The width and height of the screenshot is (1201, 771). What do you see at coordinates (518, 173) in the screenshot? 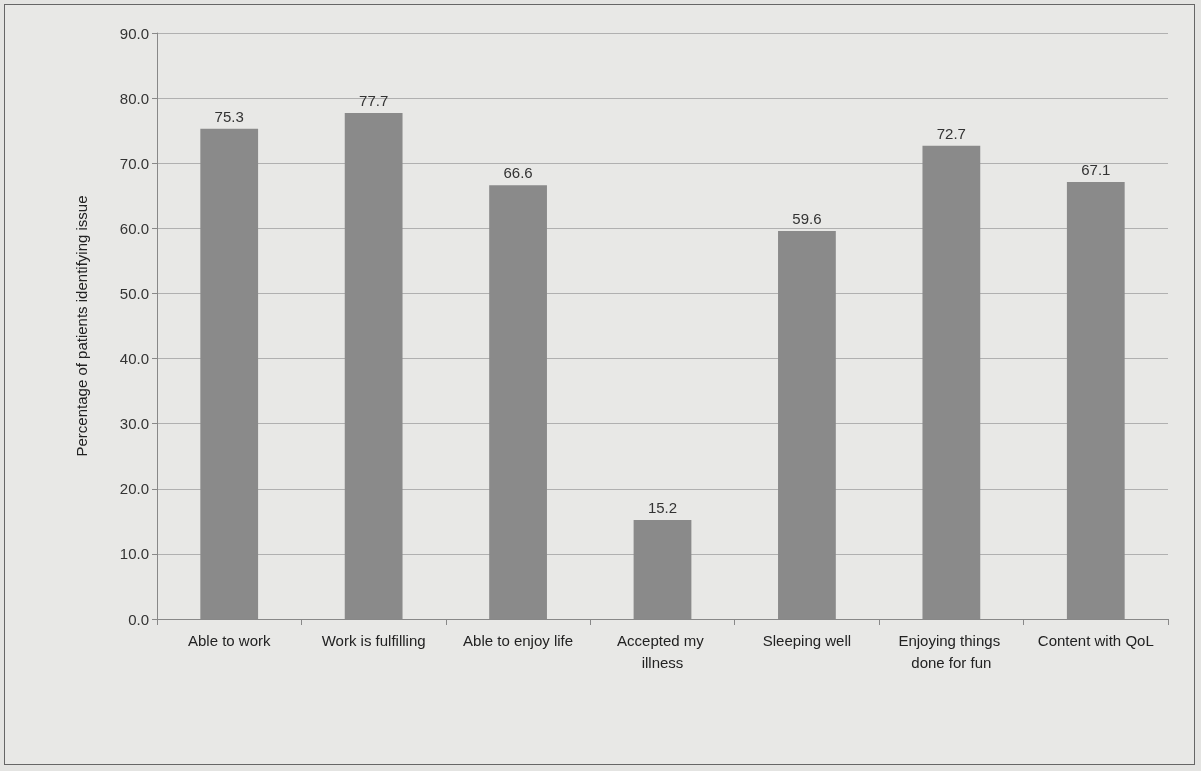
I see `data-label: 66.6` at bounding box center [518, 173].